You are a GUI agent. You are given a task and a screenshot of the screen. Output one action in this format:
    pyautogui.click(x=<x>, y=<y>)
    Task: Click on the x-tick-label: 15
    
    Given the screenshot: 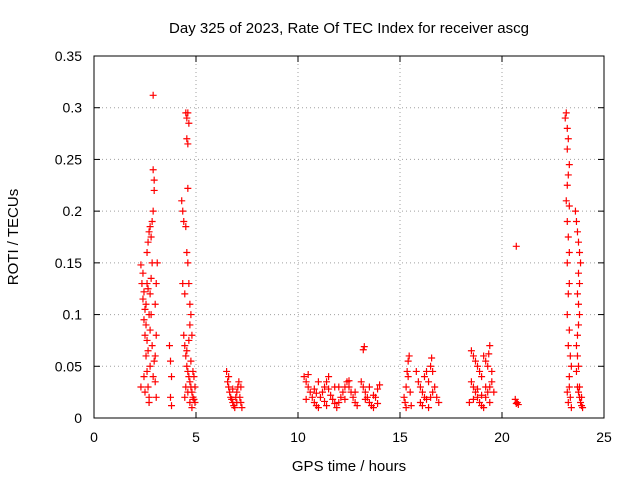 What is the action you would take?
    pyautogui.click(x=400, y=437)
    